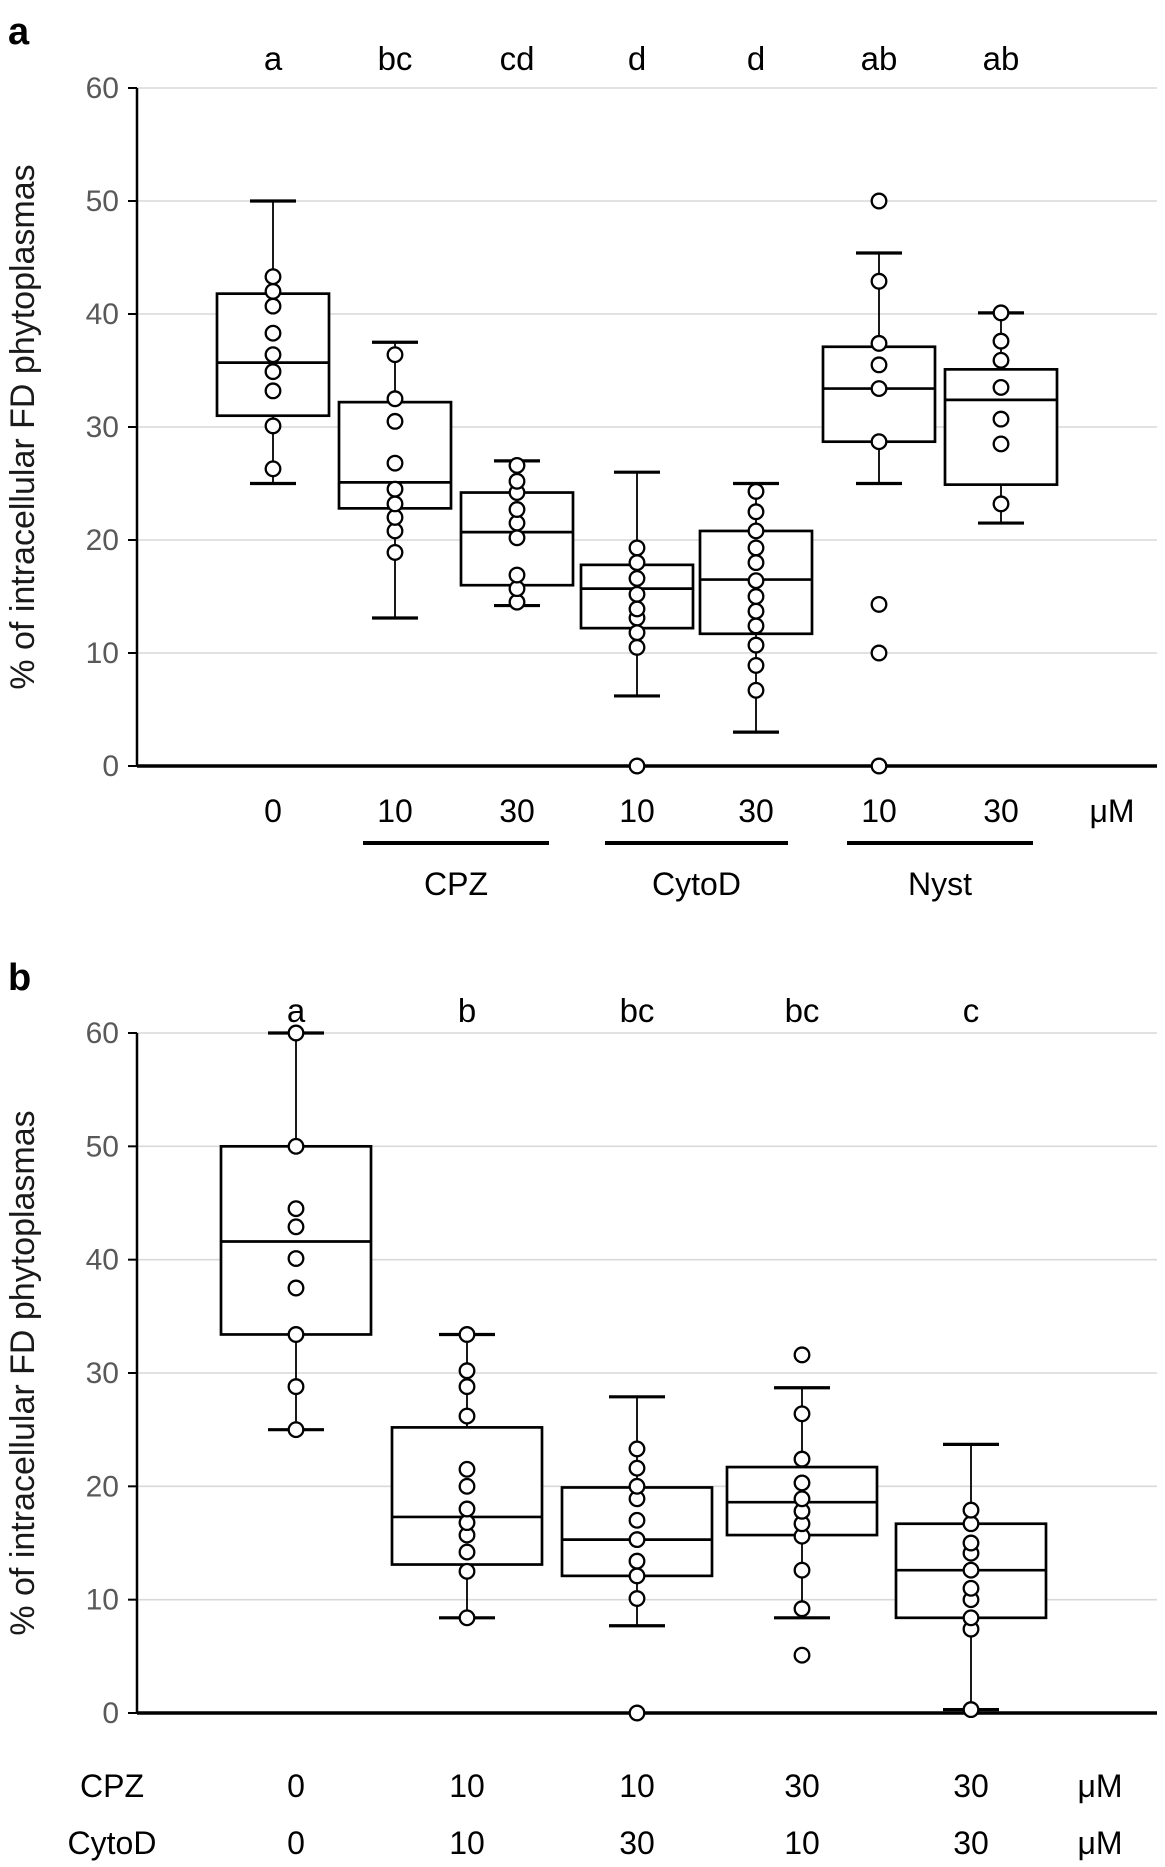 The height and width of the screenshot is (1867, 1165). What do you see at coordinates (110, 1713) in the screenshot?
I see `y-tick-label: 0` at bounding box center [110, 1713].